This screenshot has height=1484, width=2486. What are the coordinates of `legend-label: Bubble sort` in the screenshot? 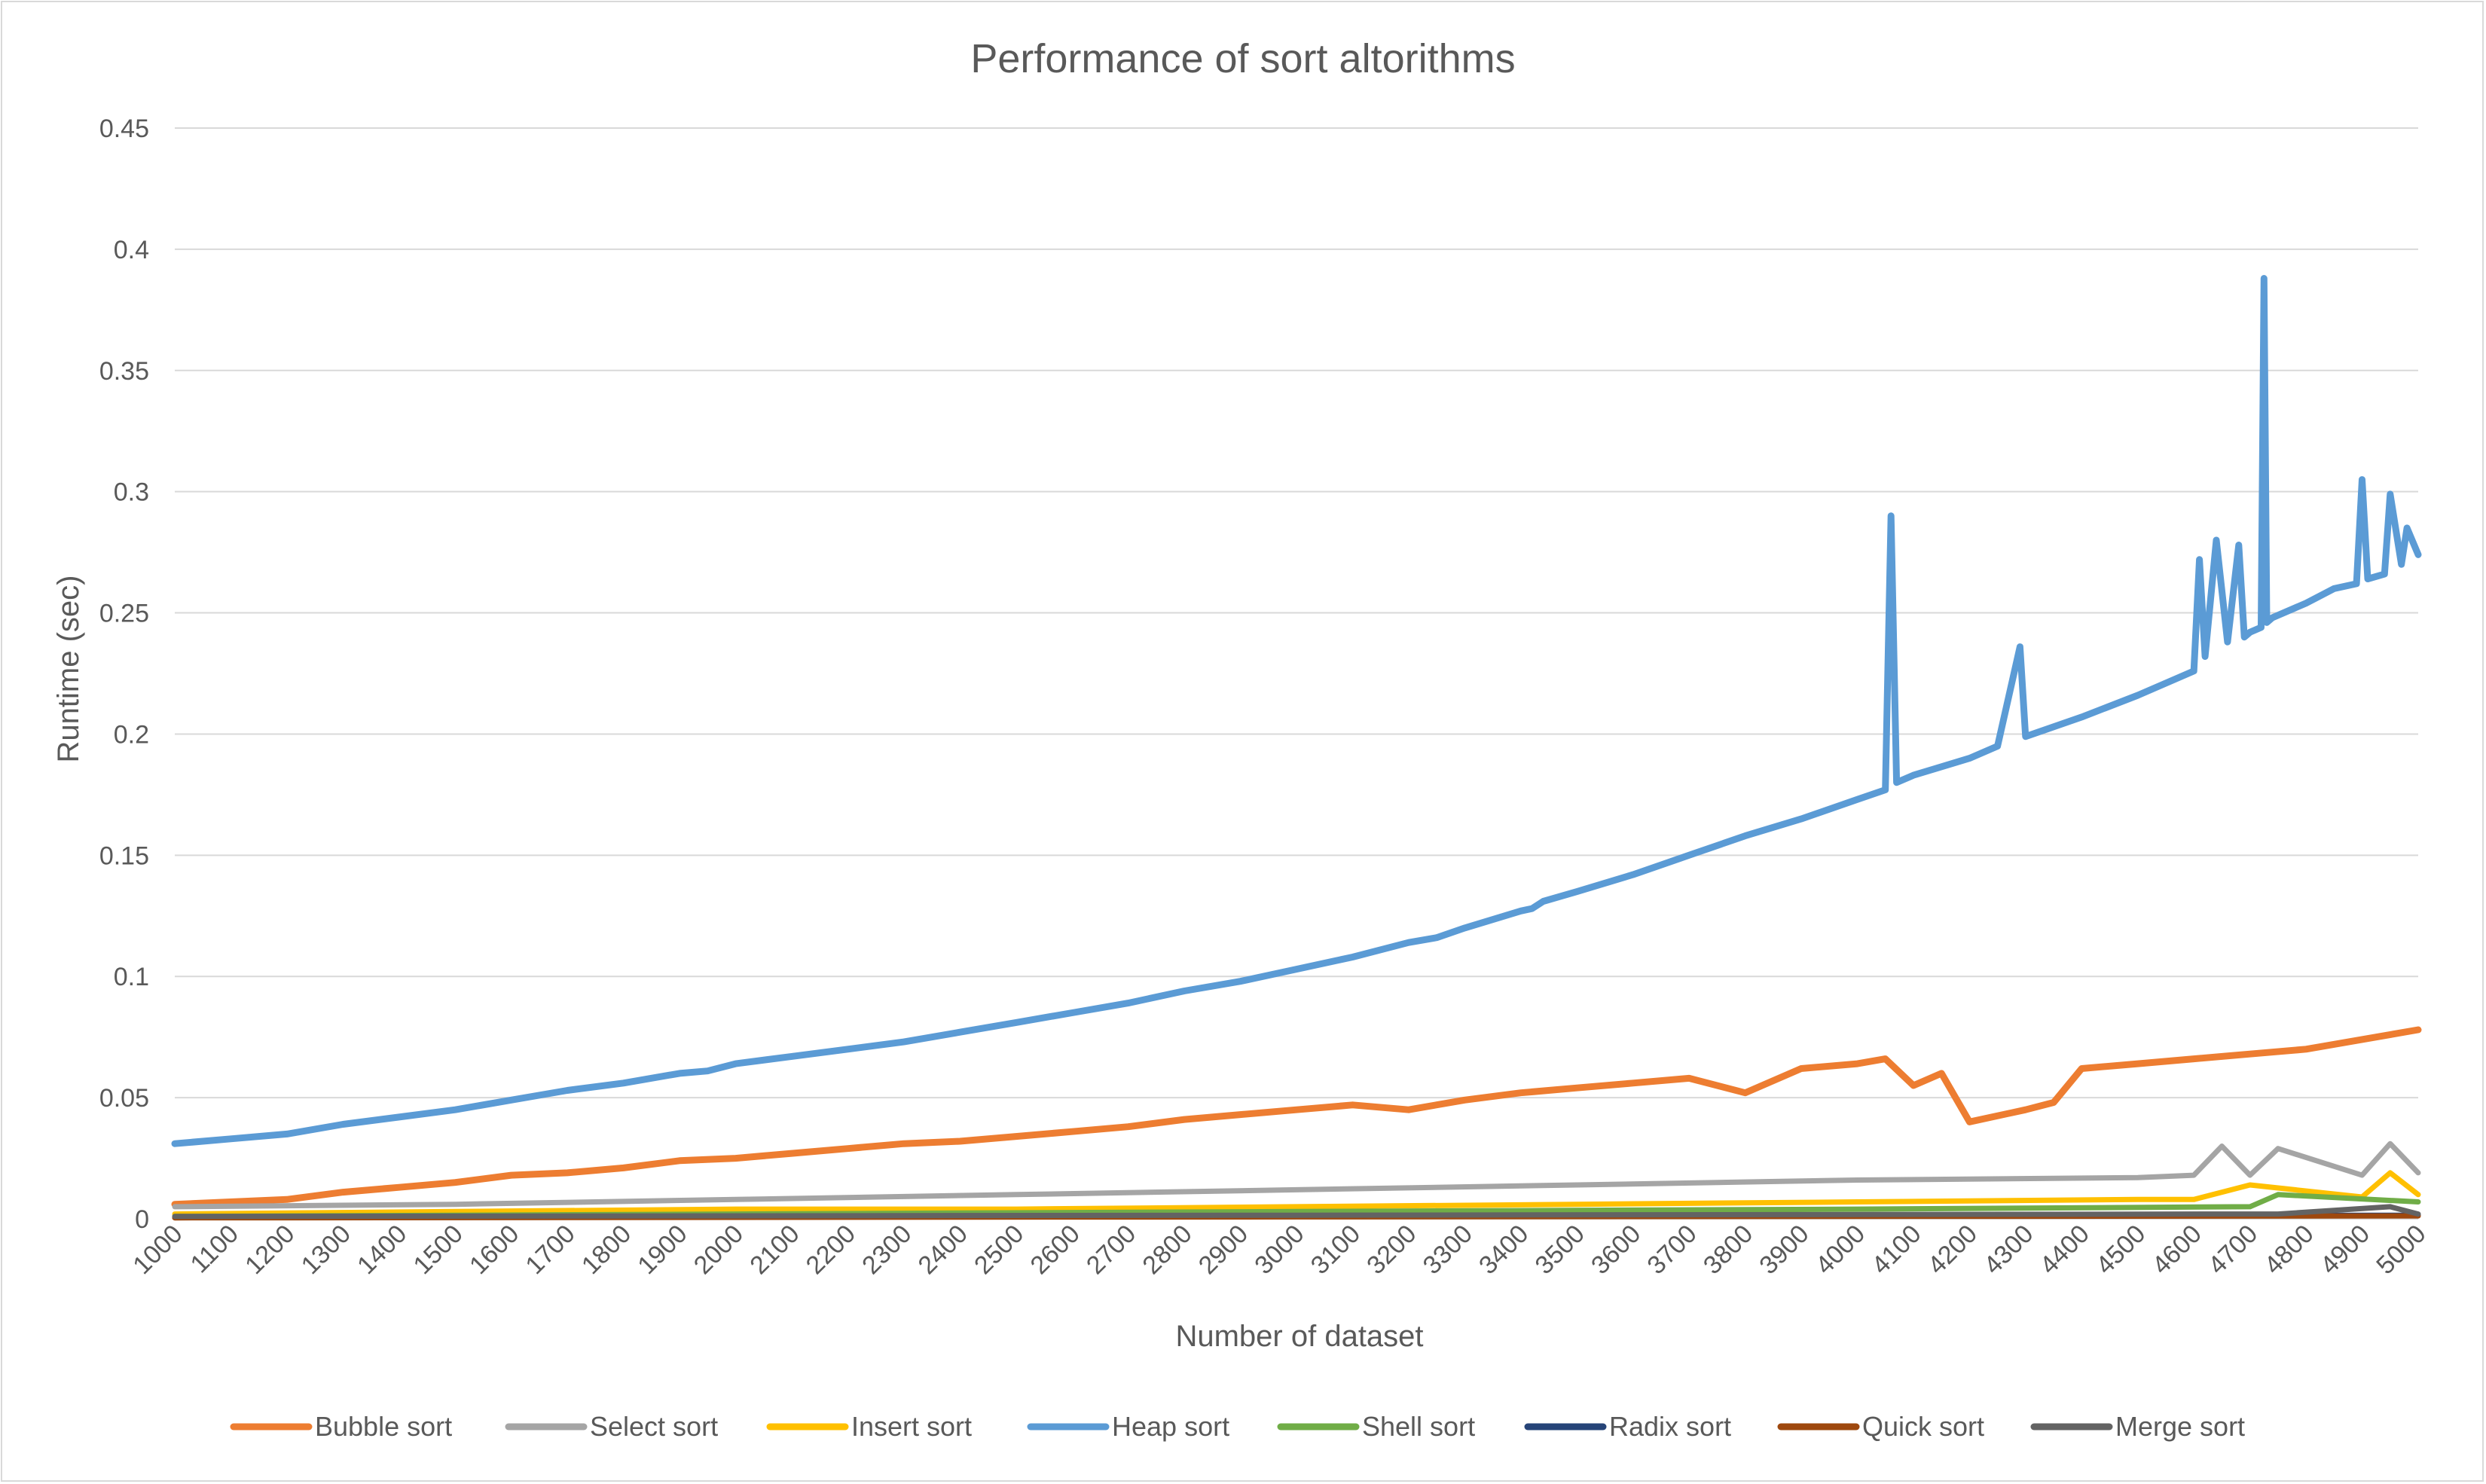 It's located at (383, 1426).